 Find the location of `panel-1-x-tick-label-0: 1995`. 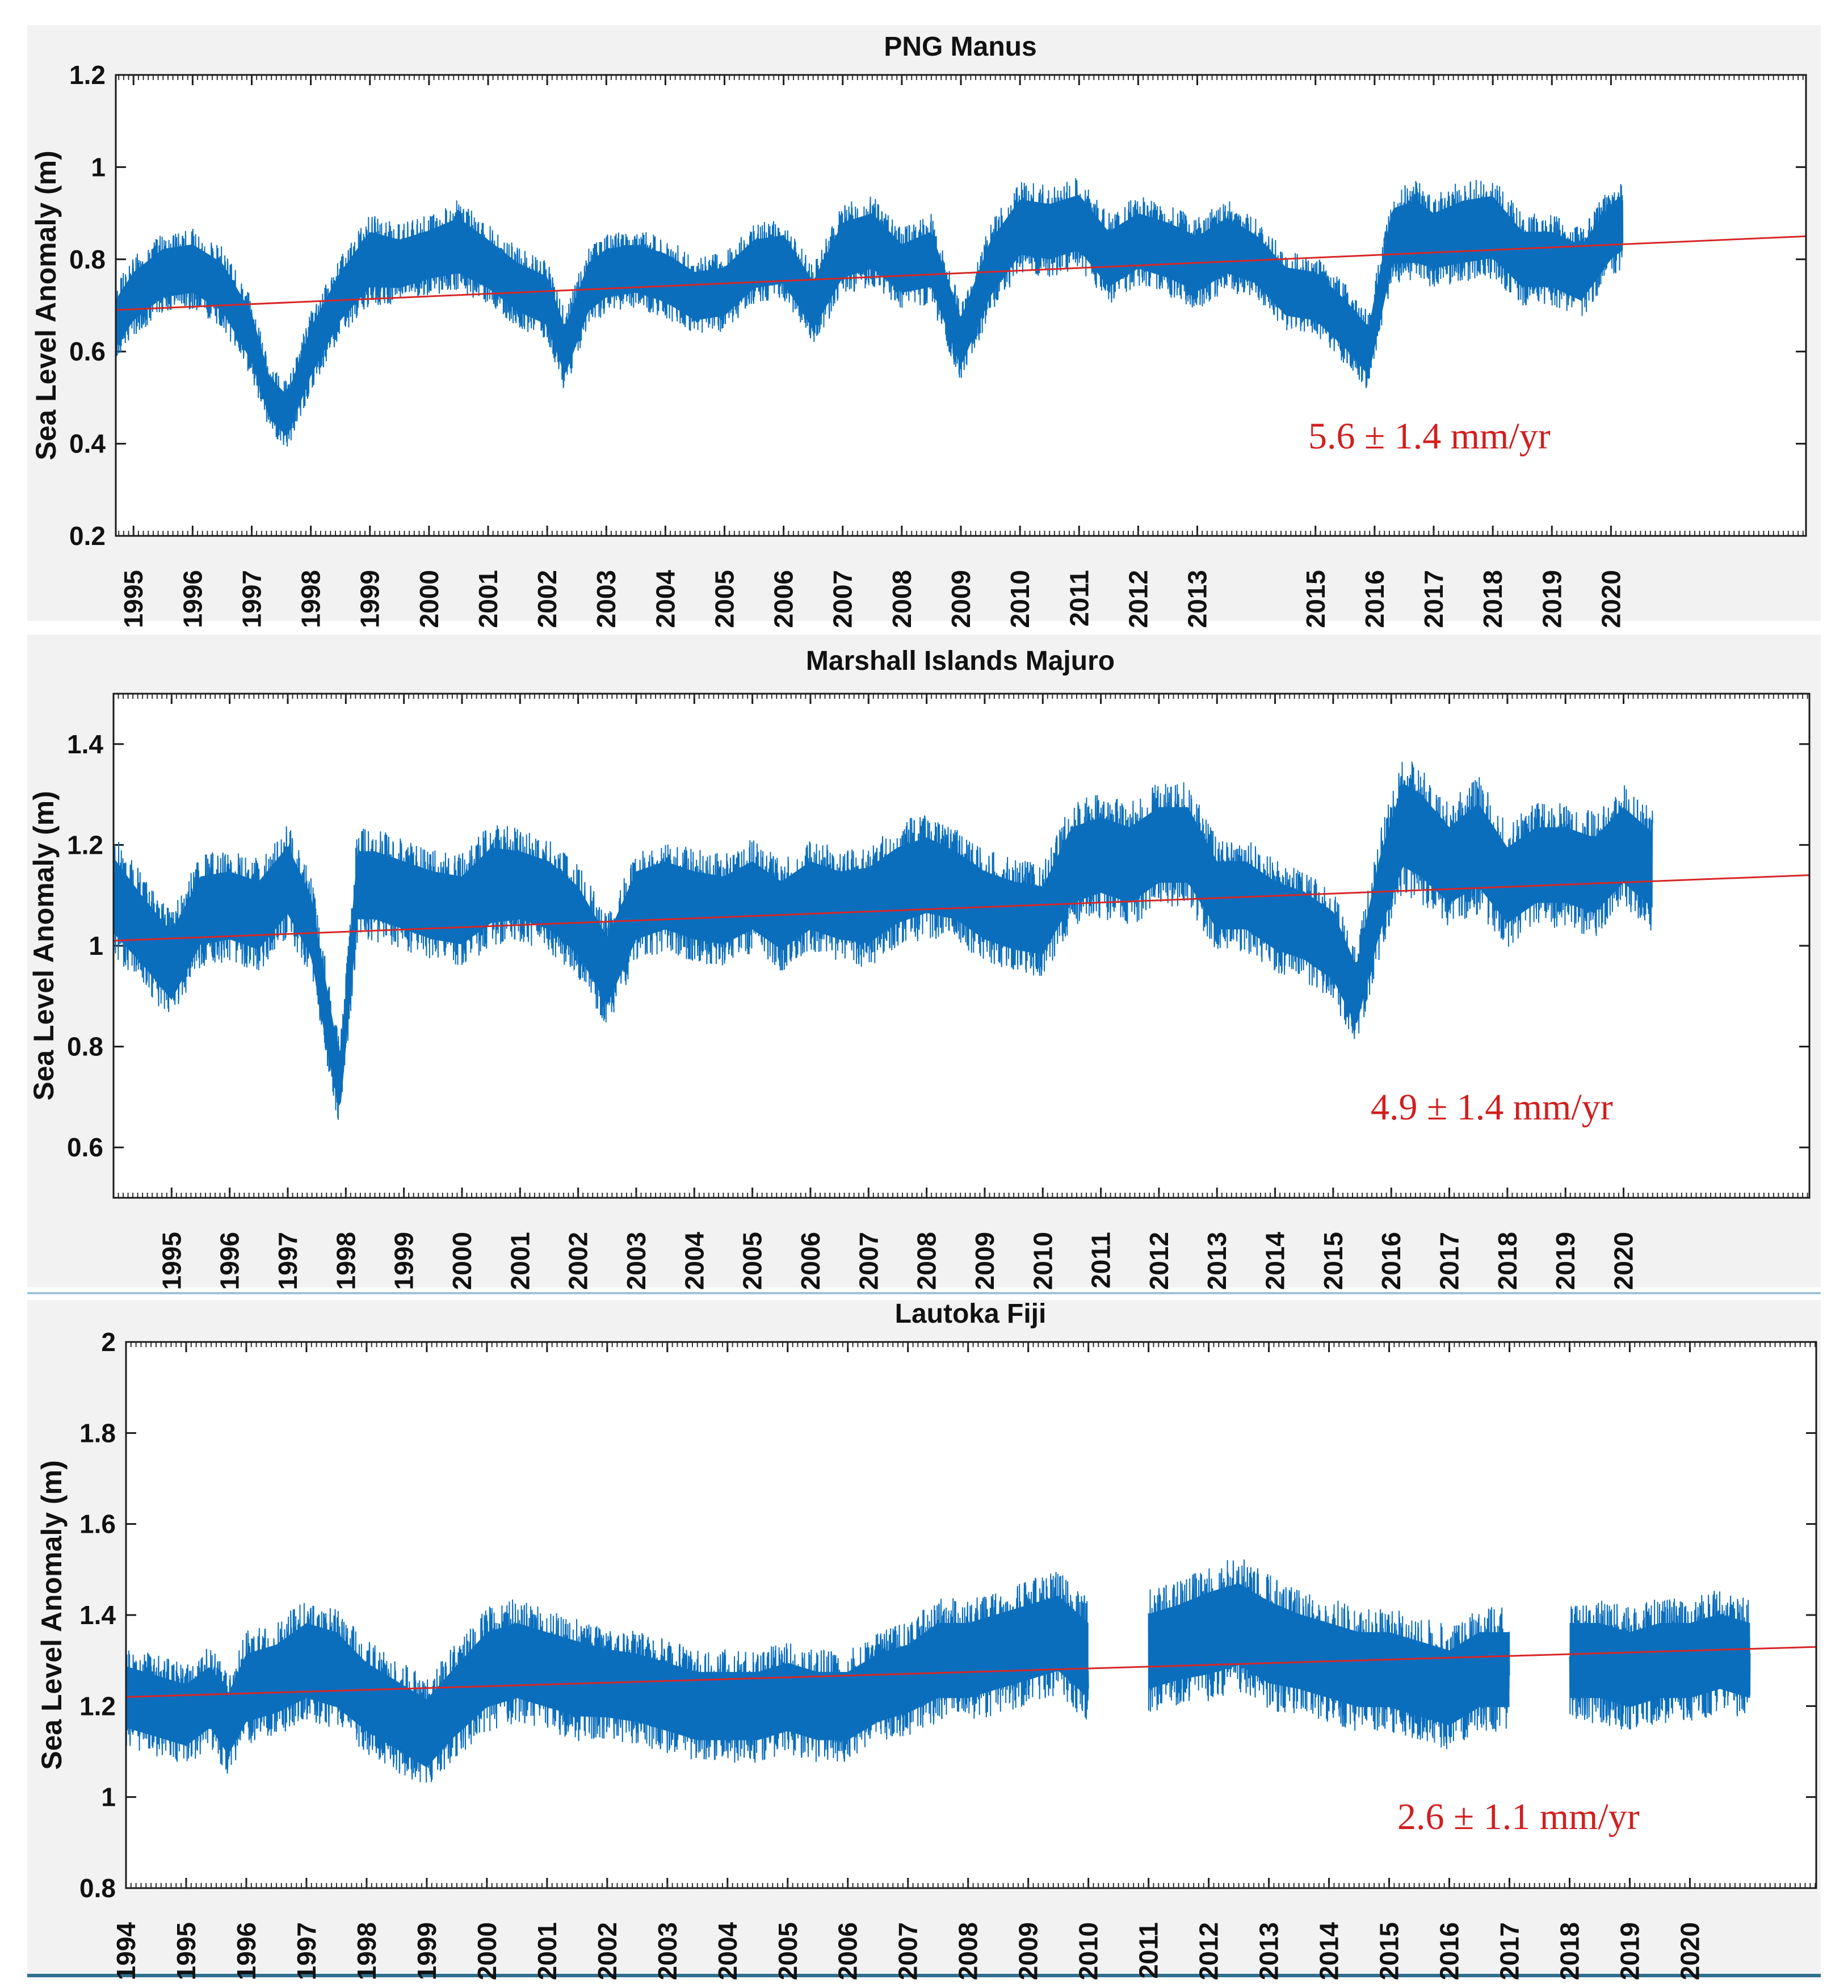

panel-1-x-tick-label-0: 1995 is located at coordinates (133, 599).